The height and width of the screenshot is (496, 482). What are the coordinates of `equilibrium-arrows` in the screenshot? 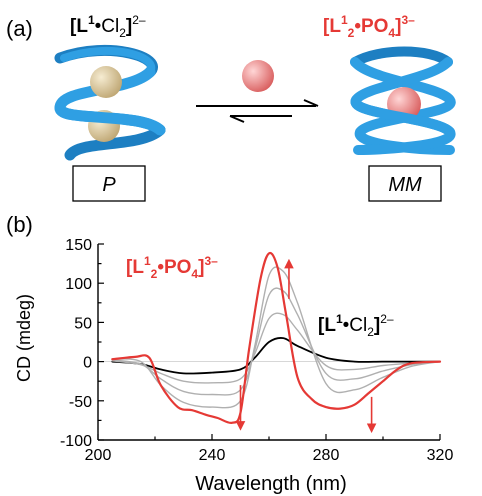 It's located at (257, 111).